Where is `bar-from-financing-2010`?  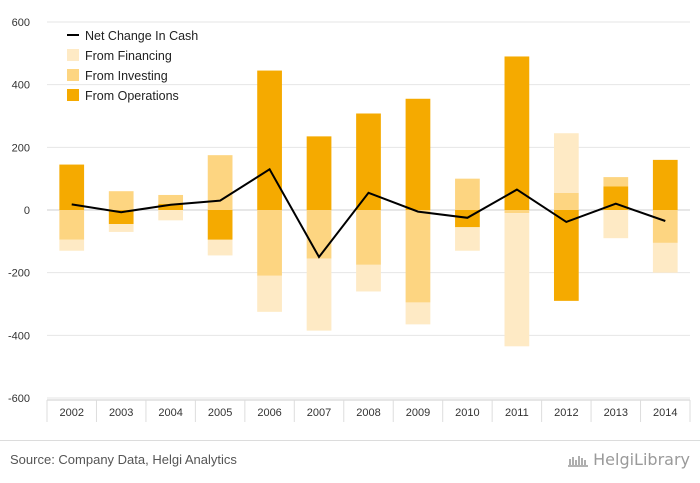
bar-from-financing-2010 is located at coordinates (467, 239).